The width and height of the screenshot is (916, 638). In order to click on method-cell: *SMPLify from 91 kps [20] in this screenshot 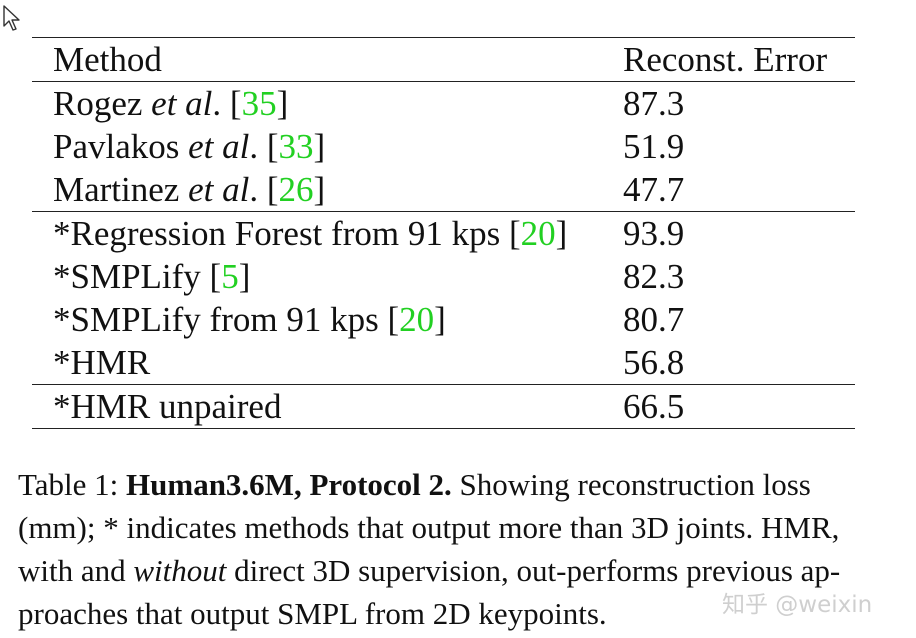, I will do `click(249, 319)`.